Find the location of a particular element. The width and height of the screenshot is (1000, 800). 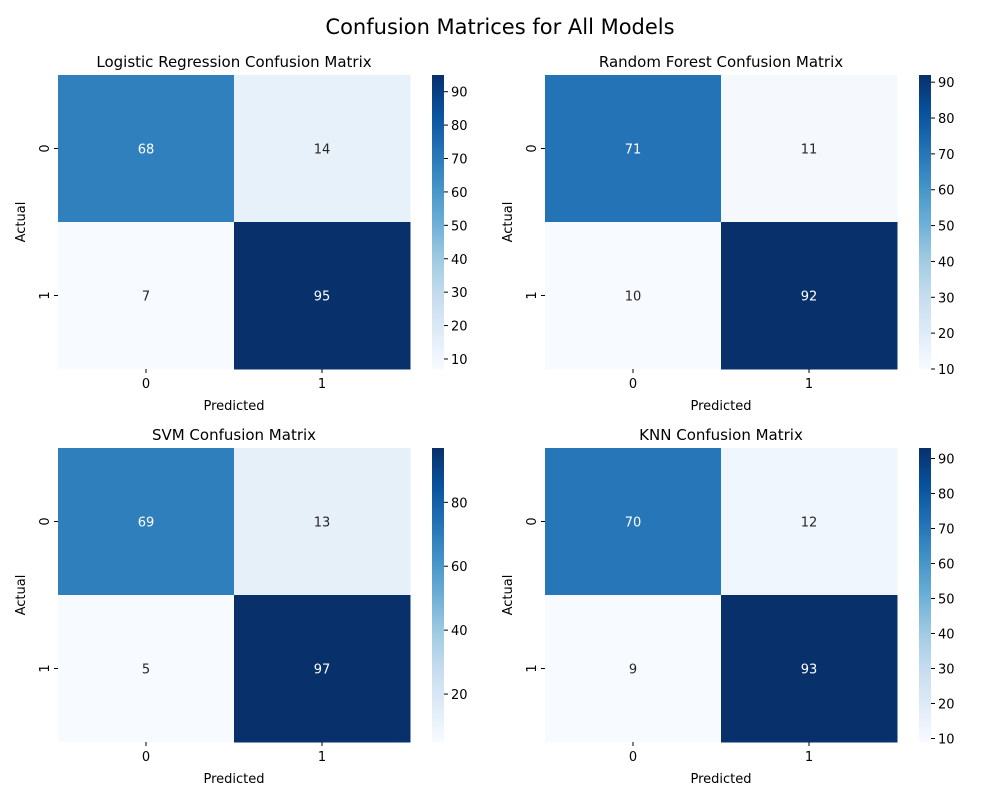

cell-value-label: 10 is located at coordinates (633, 297).